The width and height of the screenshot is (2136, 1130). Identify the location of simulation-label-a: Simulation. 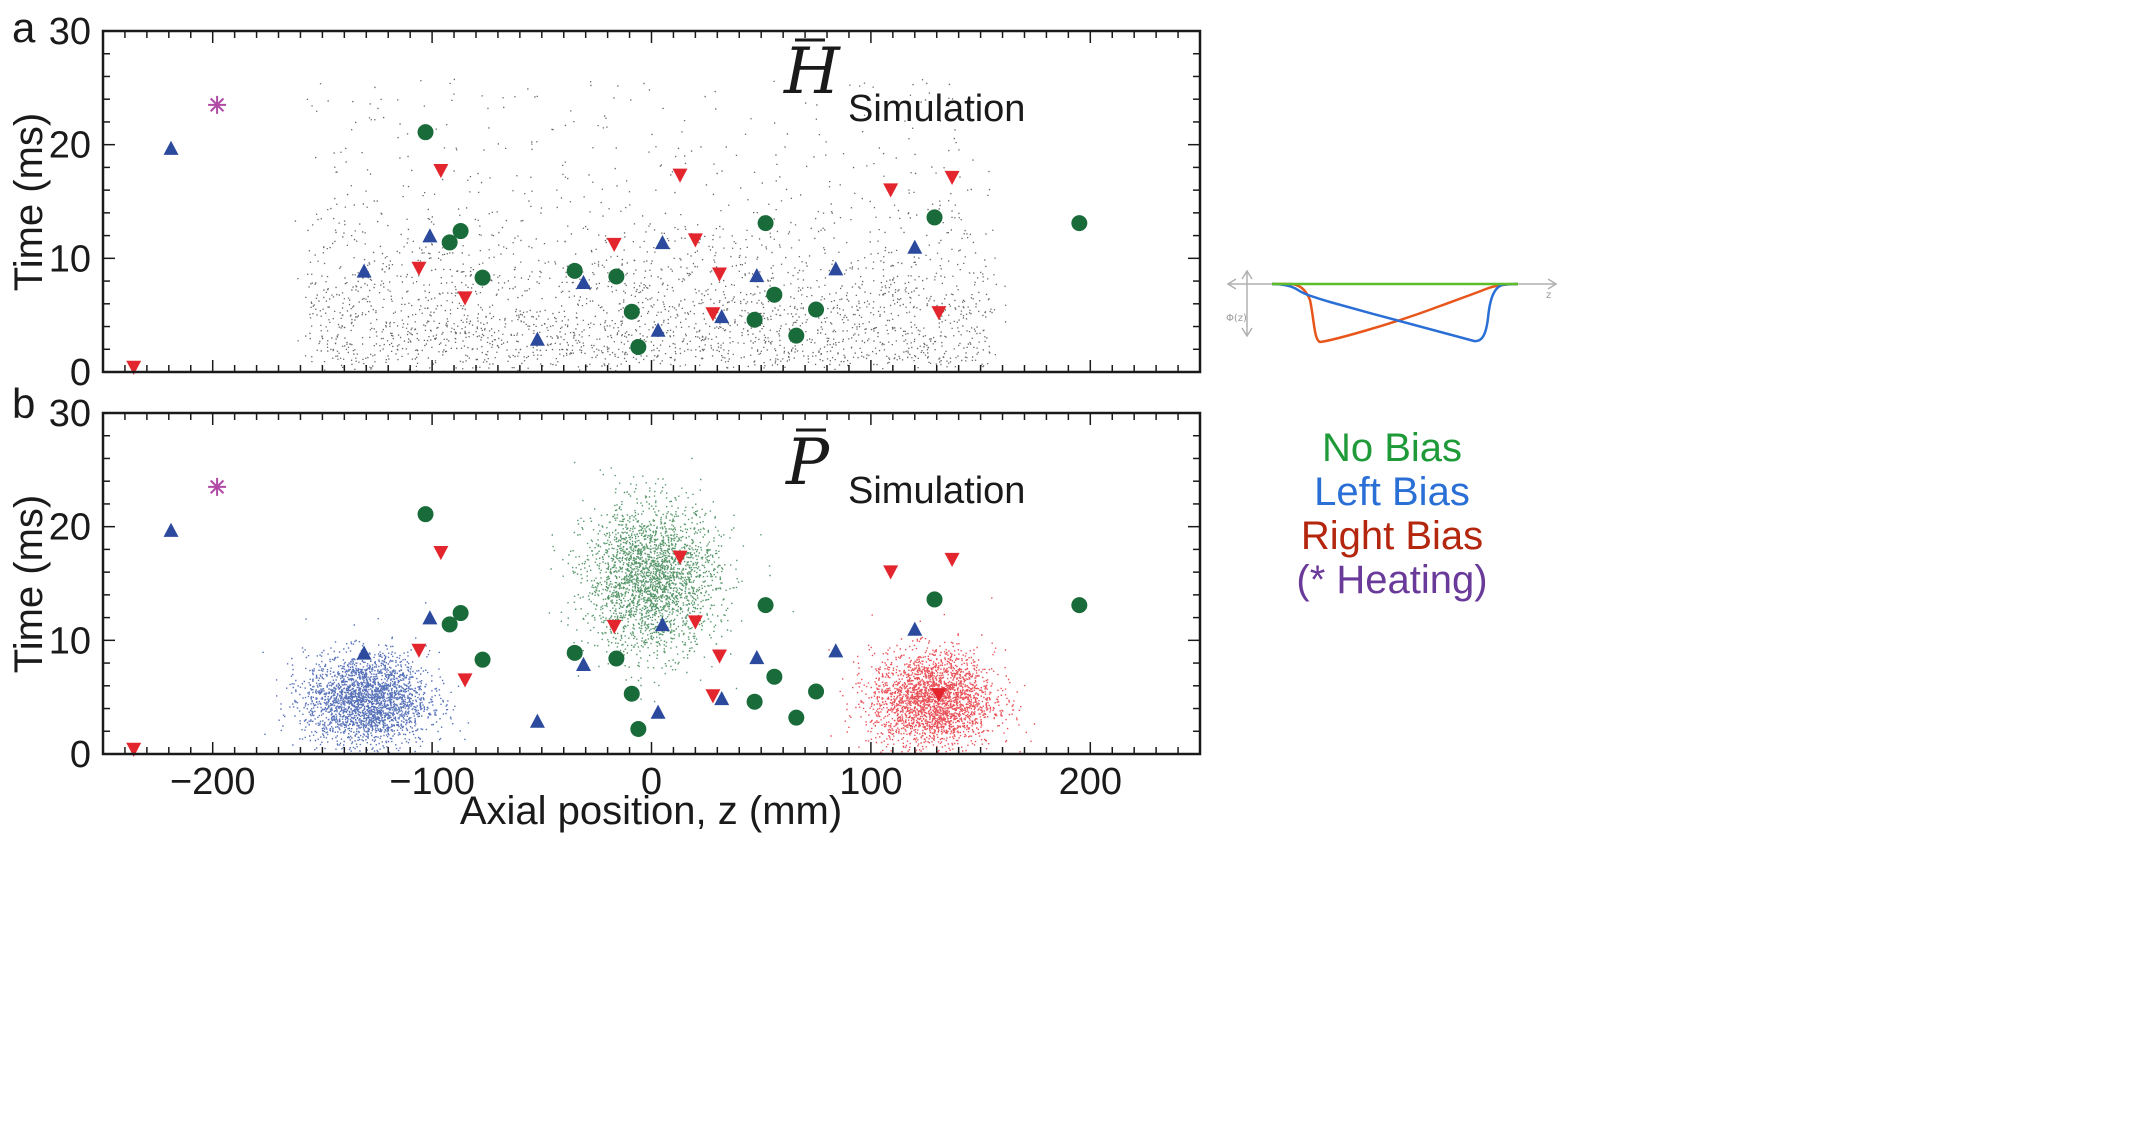
(936, 109).